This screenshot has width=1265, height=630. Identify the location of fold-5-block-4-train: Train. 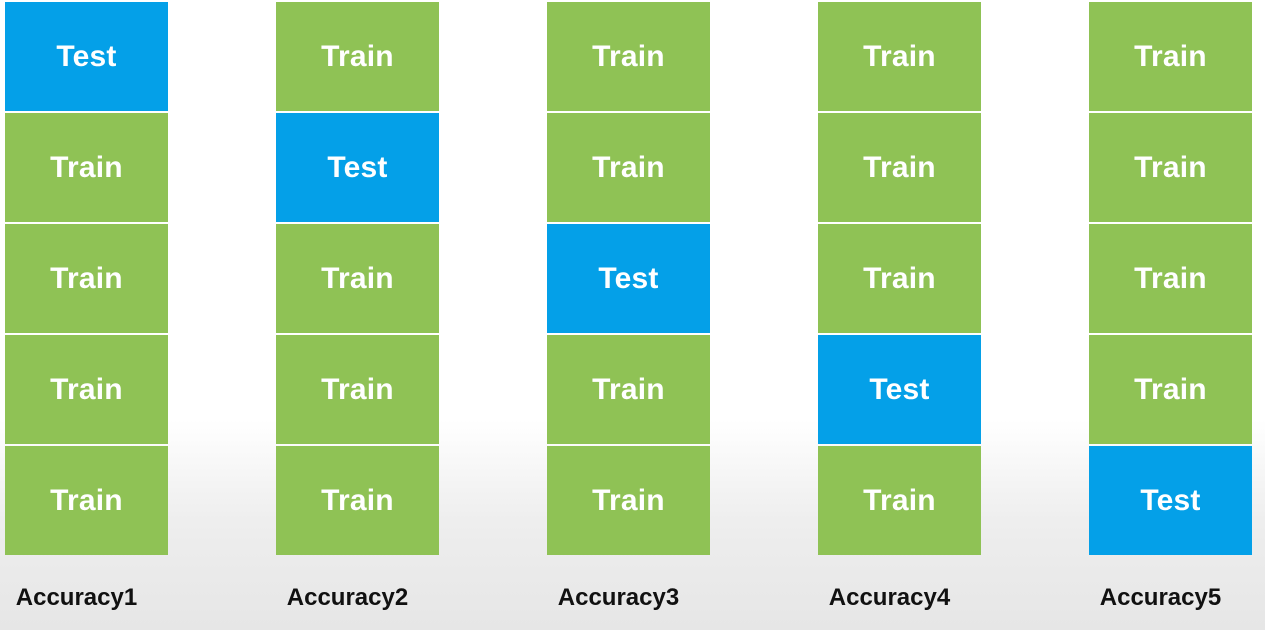
(1170, 389).